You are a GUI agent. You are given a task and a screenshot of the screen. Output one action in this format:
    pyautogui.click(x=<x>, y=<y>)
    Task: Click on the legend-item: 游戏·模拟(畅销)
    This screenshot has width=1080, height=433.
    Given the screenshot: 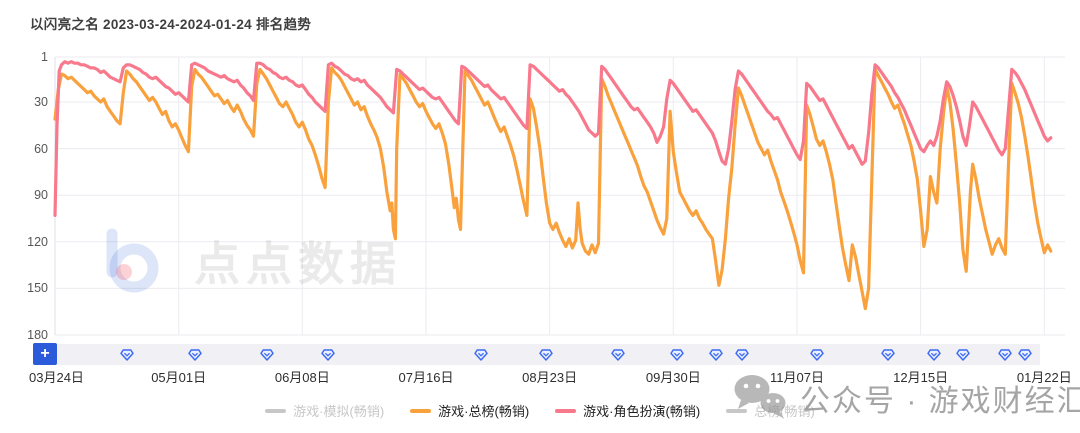 What is the action you would take?
    pyautogui.click(x=324, y=410)
    